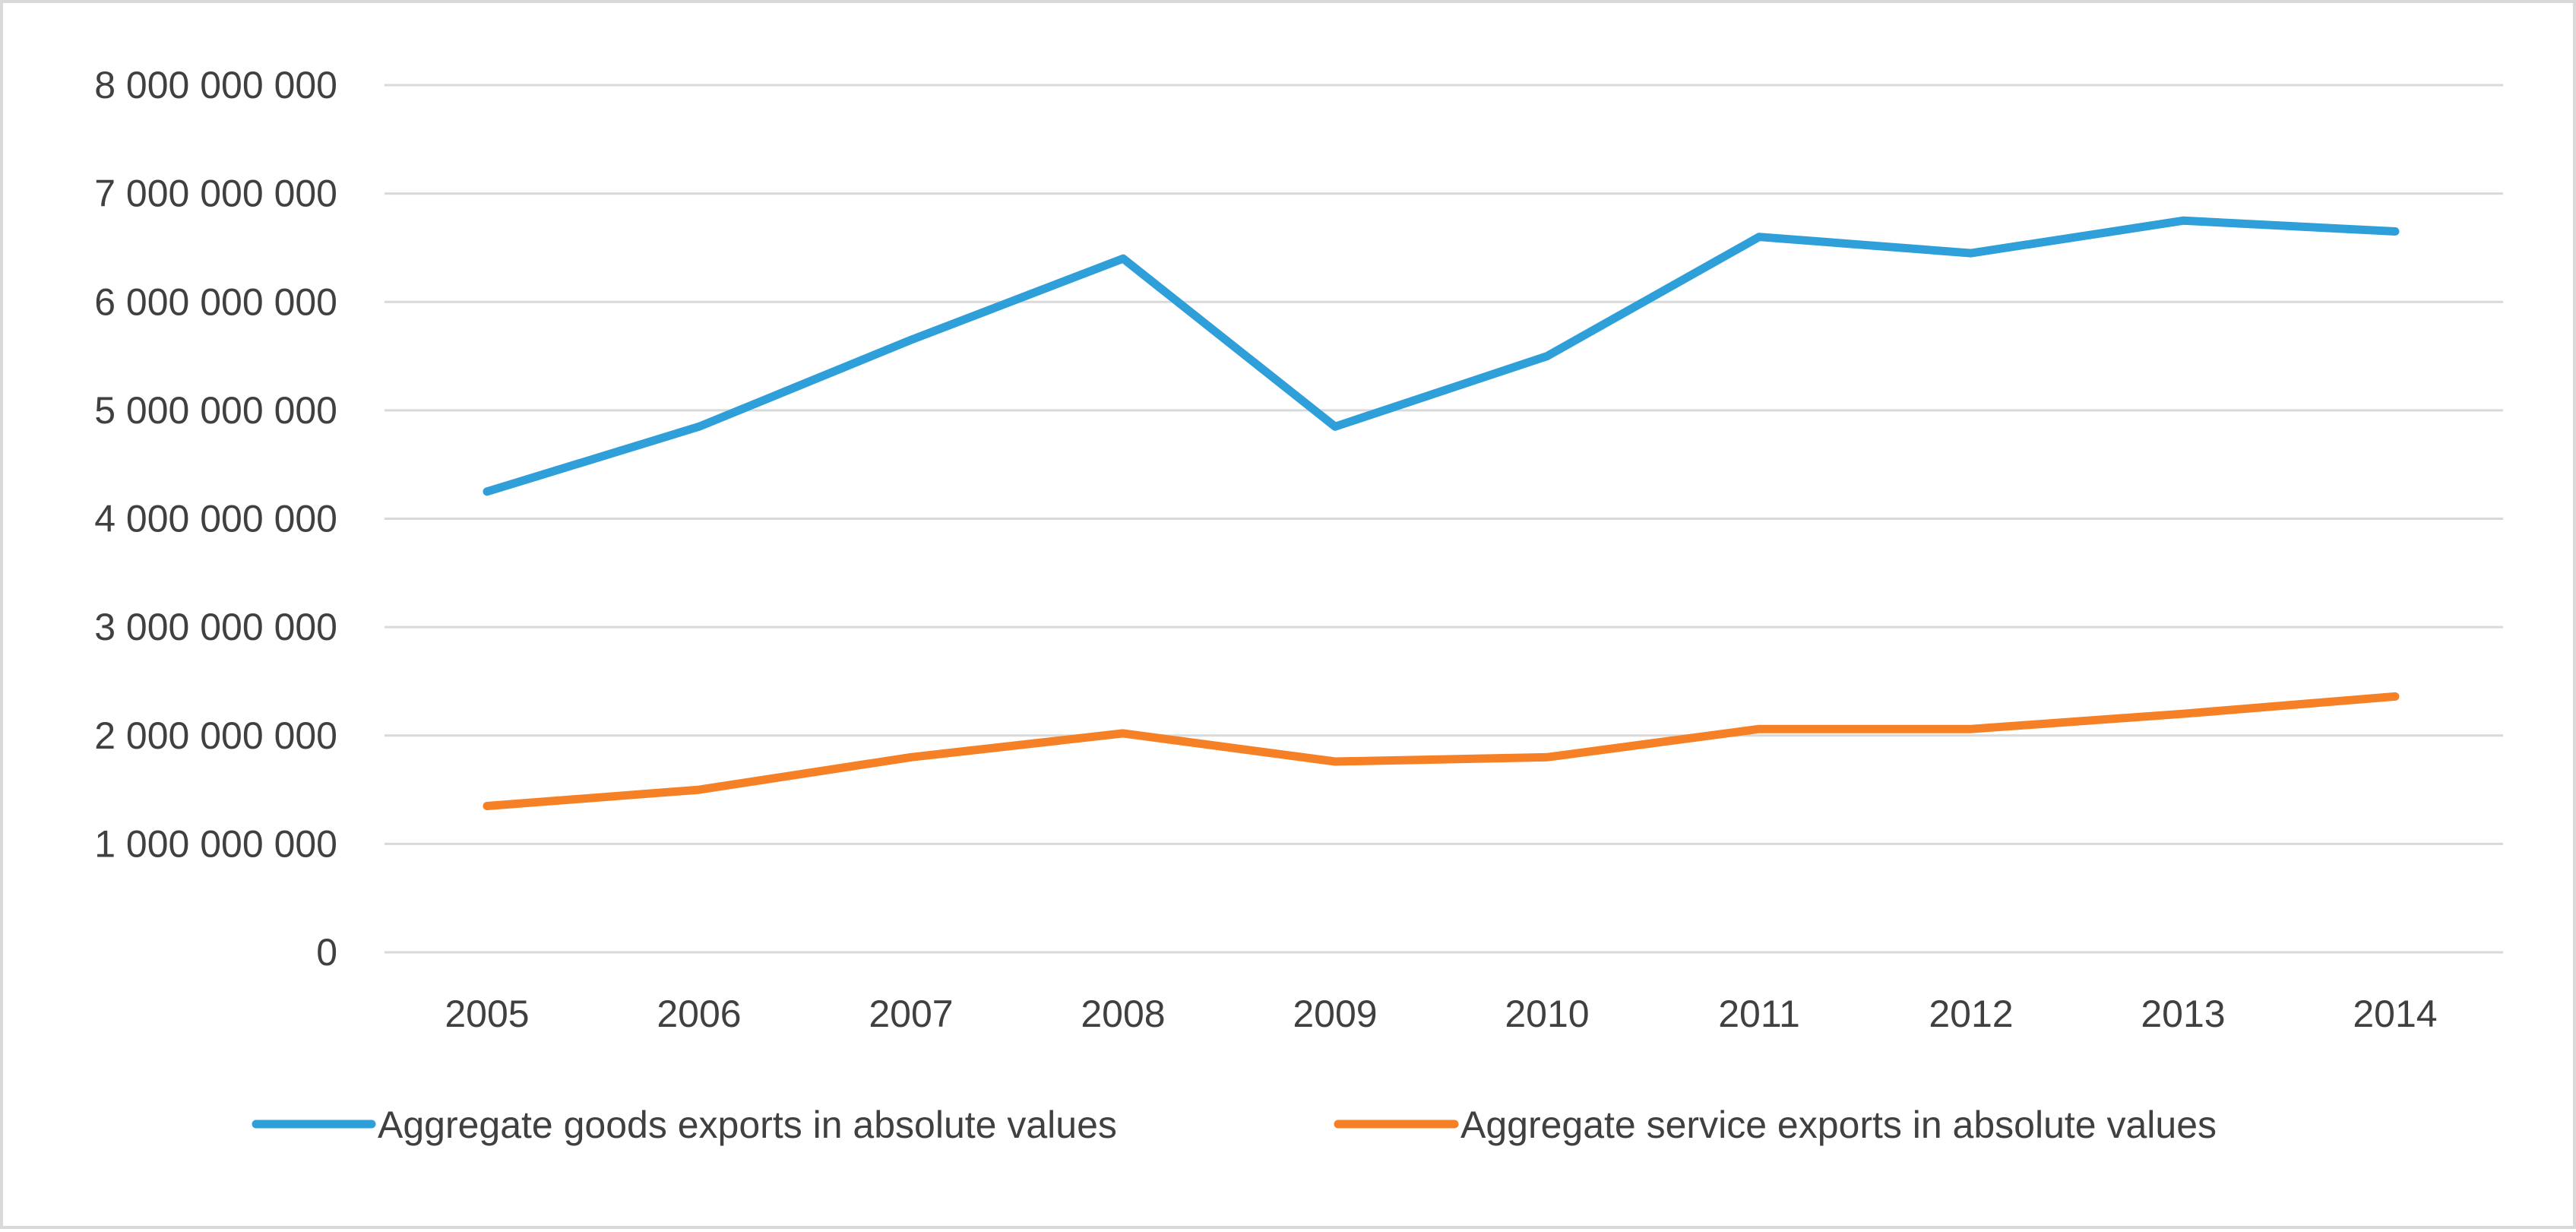 The height and width of the screenshot is (1232, 2576). I want to click on y-tick-label: 6 000 000 000, so click(215, 301).